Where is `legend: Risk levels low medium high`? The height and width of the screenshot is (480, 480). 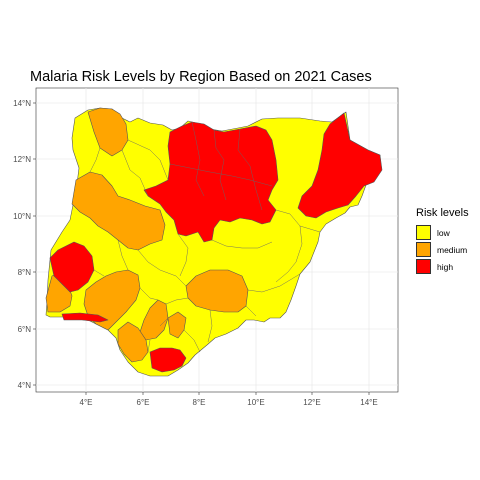 legend: Risk levels low medium high is located at coordinates (442, 241).